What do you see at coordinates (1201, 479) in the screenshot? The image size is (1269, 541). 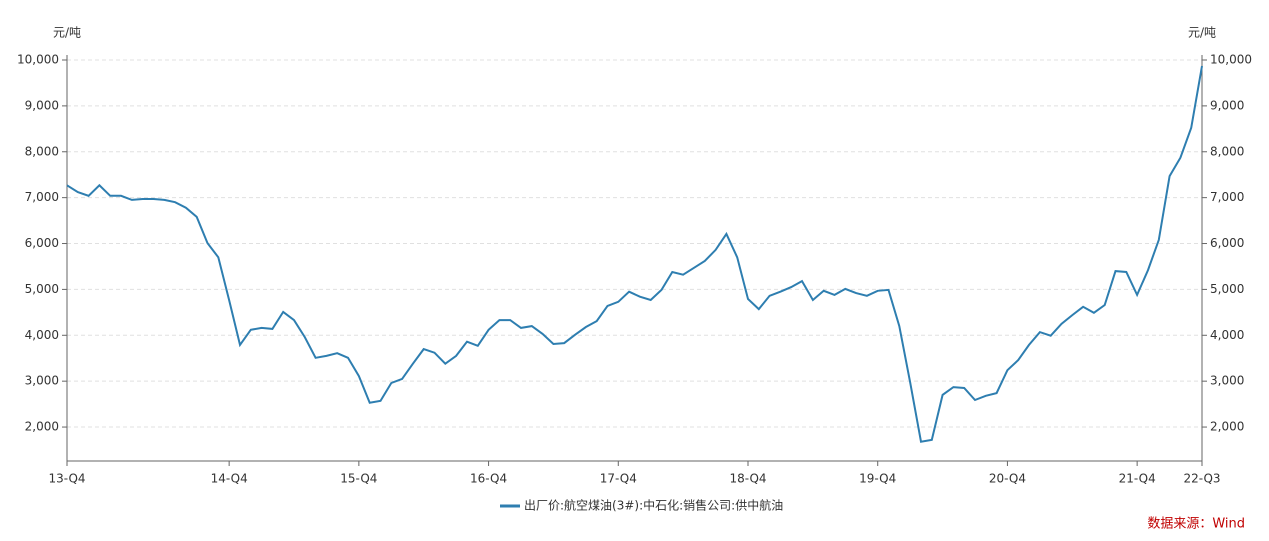 I see `x-tick-label: 22-Q3` at bounding box center [1201, 479].